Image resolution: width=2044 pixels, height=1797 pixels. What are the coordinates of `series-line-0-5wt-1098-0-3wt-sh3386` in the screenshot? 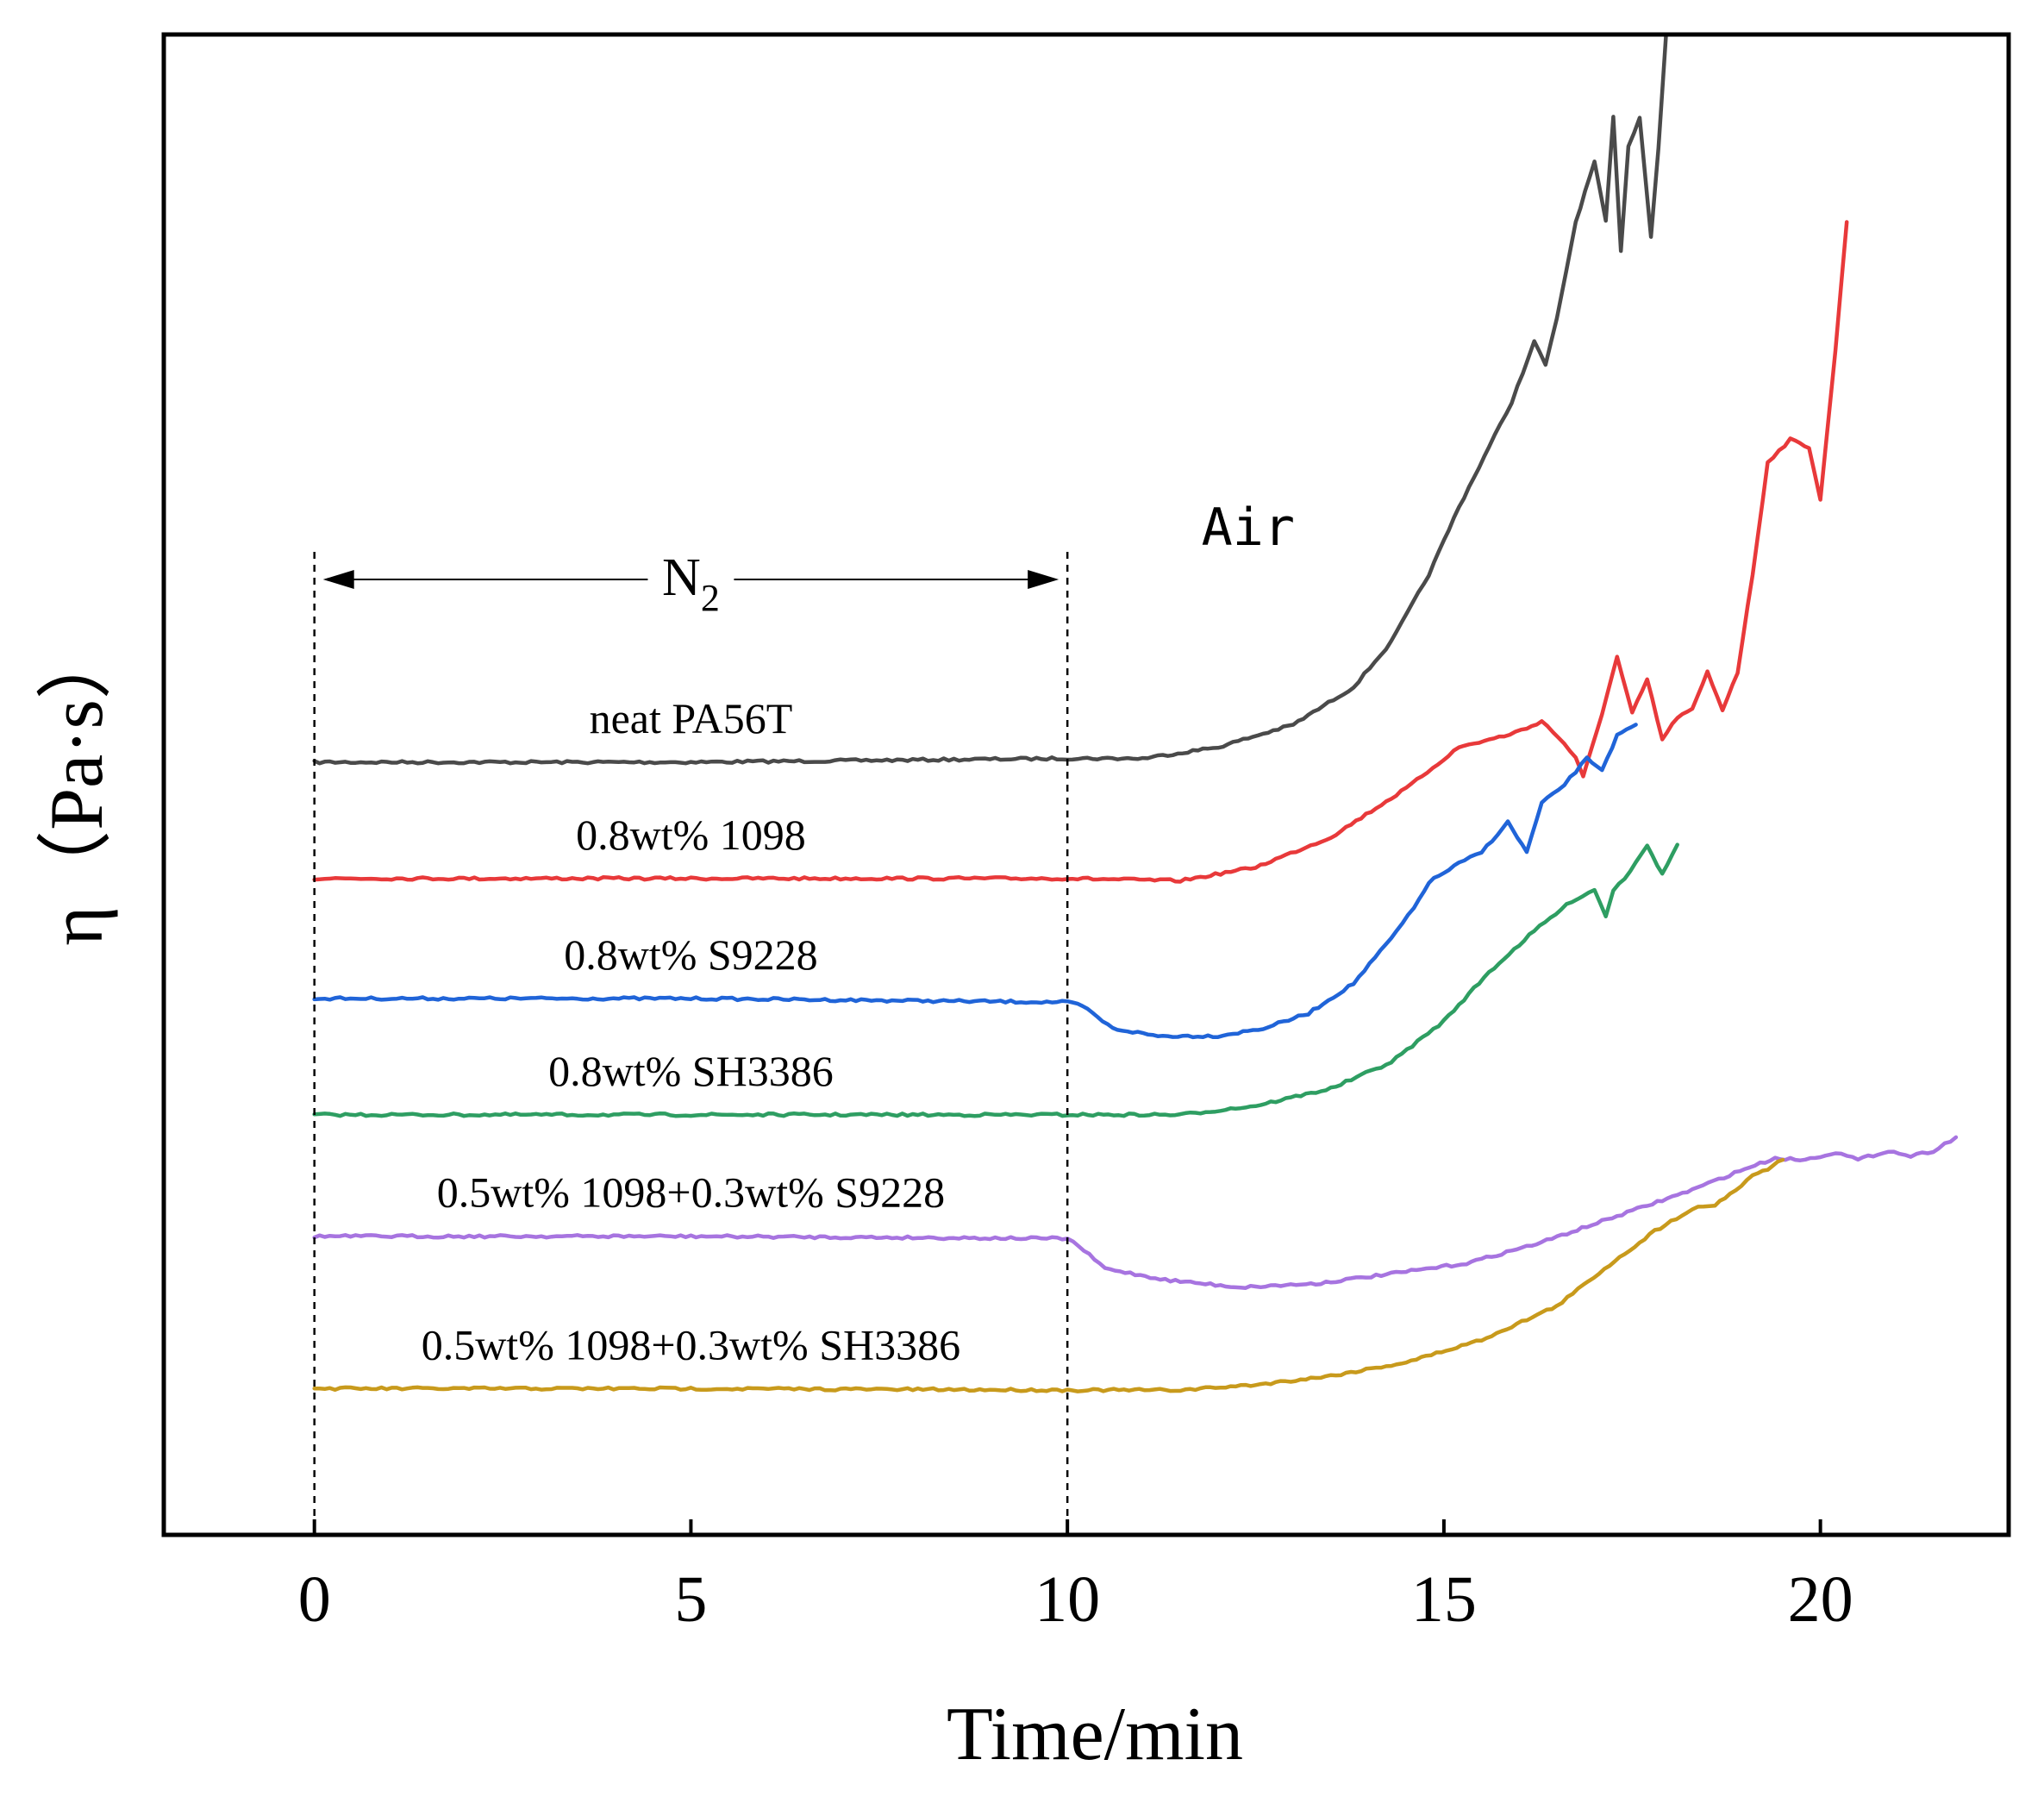 It's located at (1048, 1275).